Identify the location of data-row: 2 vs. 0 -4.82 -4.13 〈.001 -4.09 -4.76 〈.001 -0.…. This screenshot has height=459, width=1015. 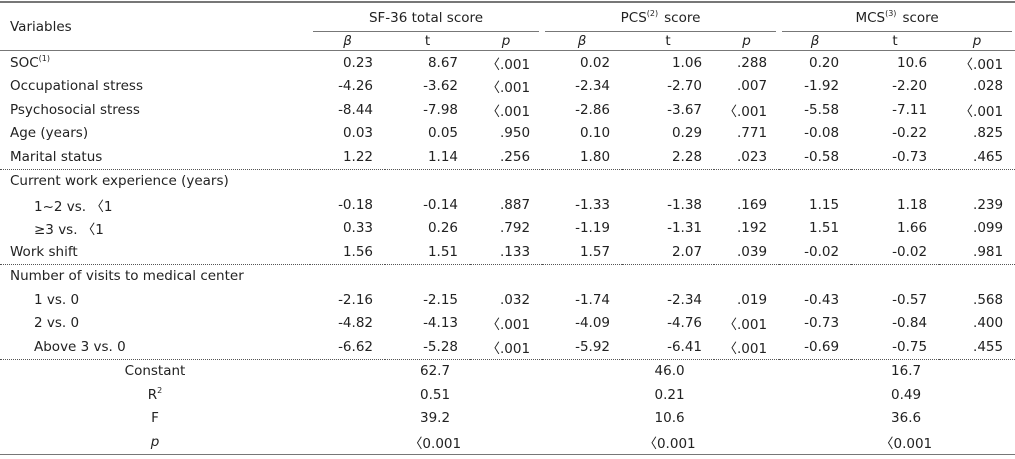
(507, 324).